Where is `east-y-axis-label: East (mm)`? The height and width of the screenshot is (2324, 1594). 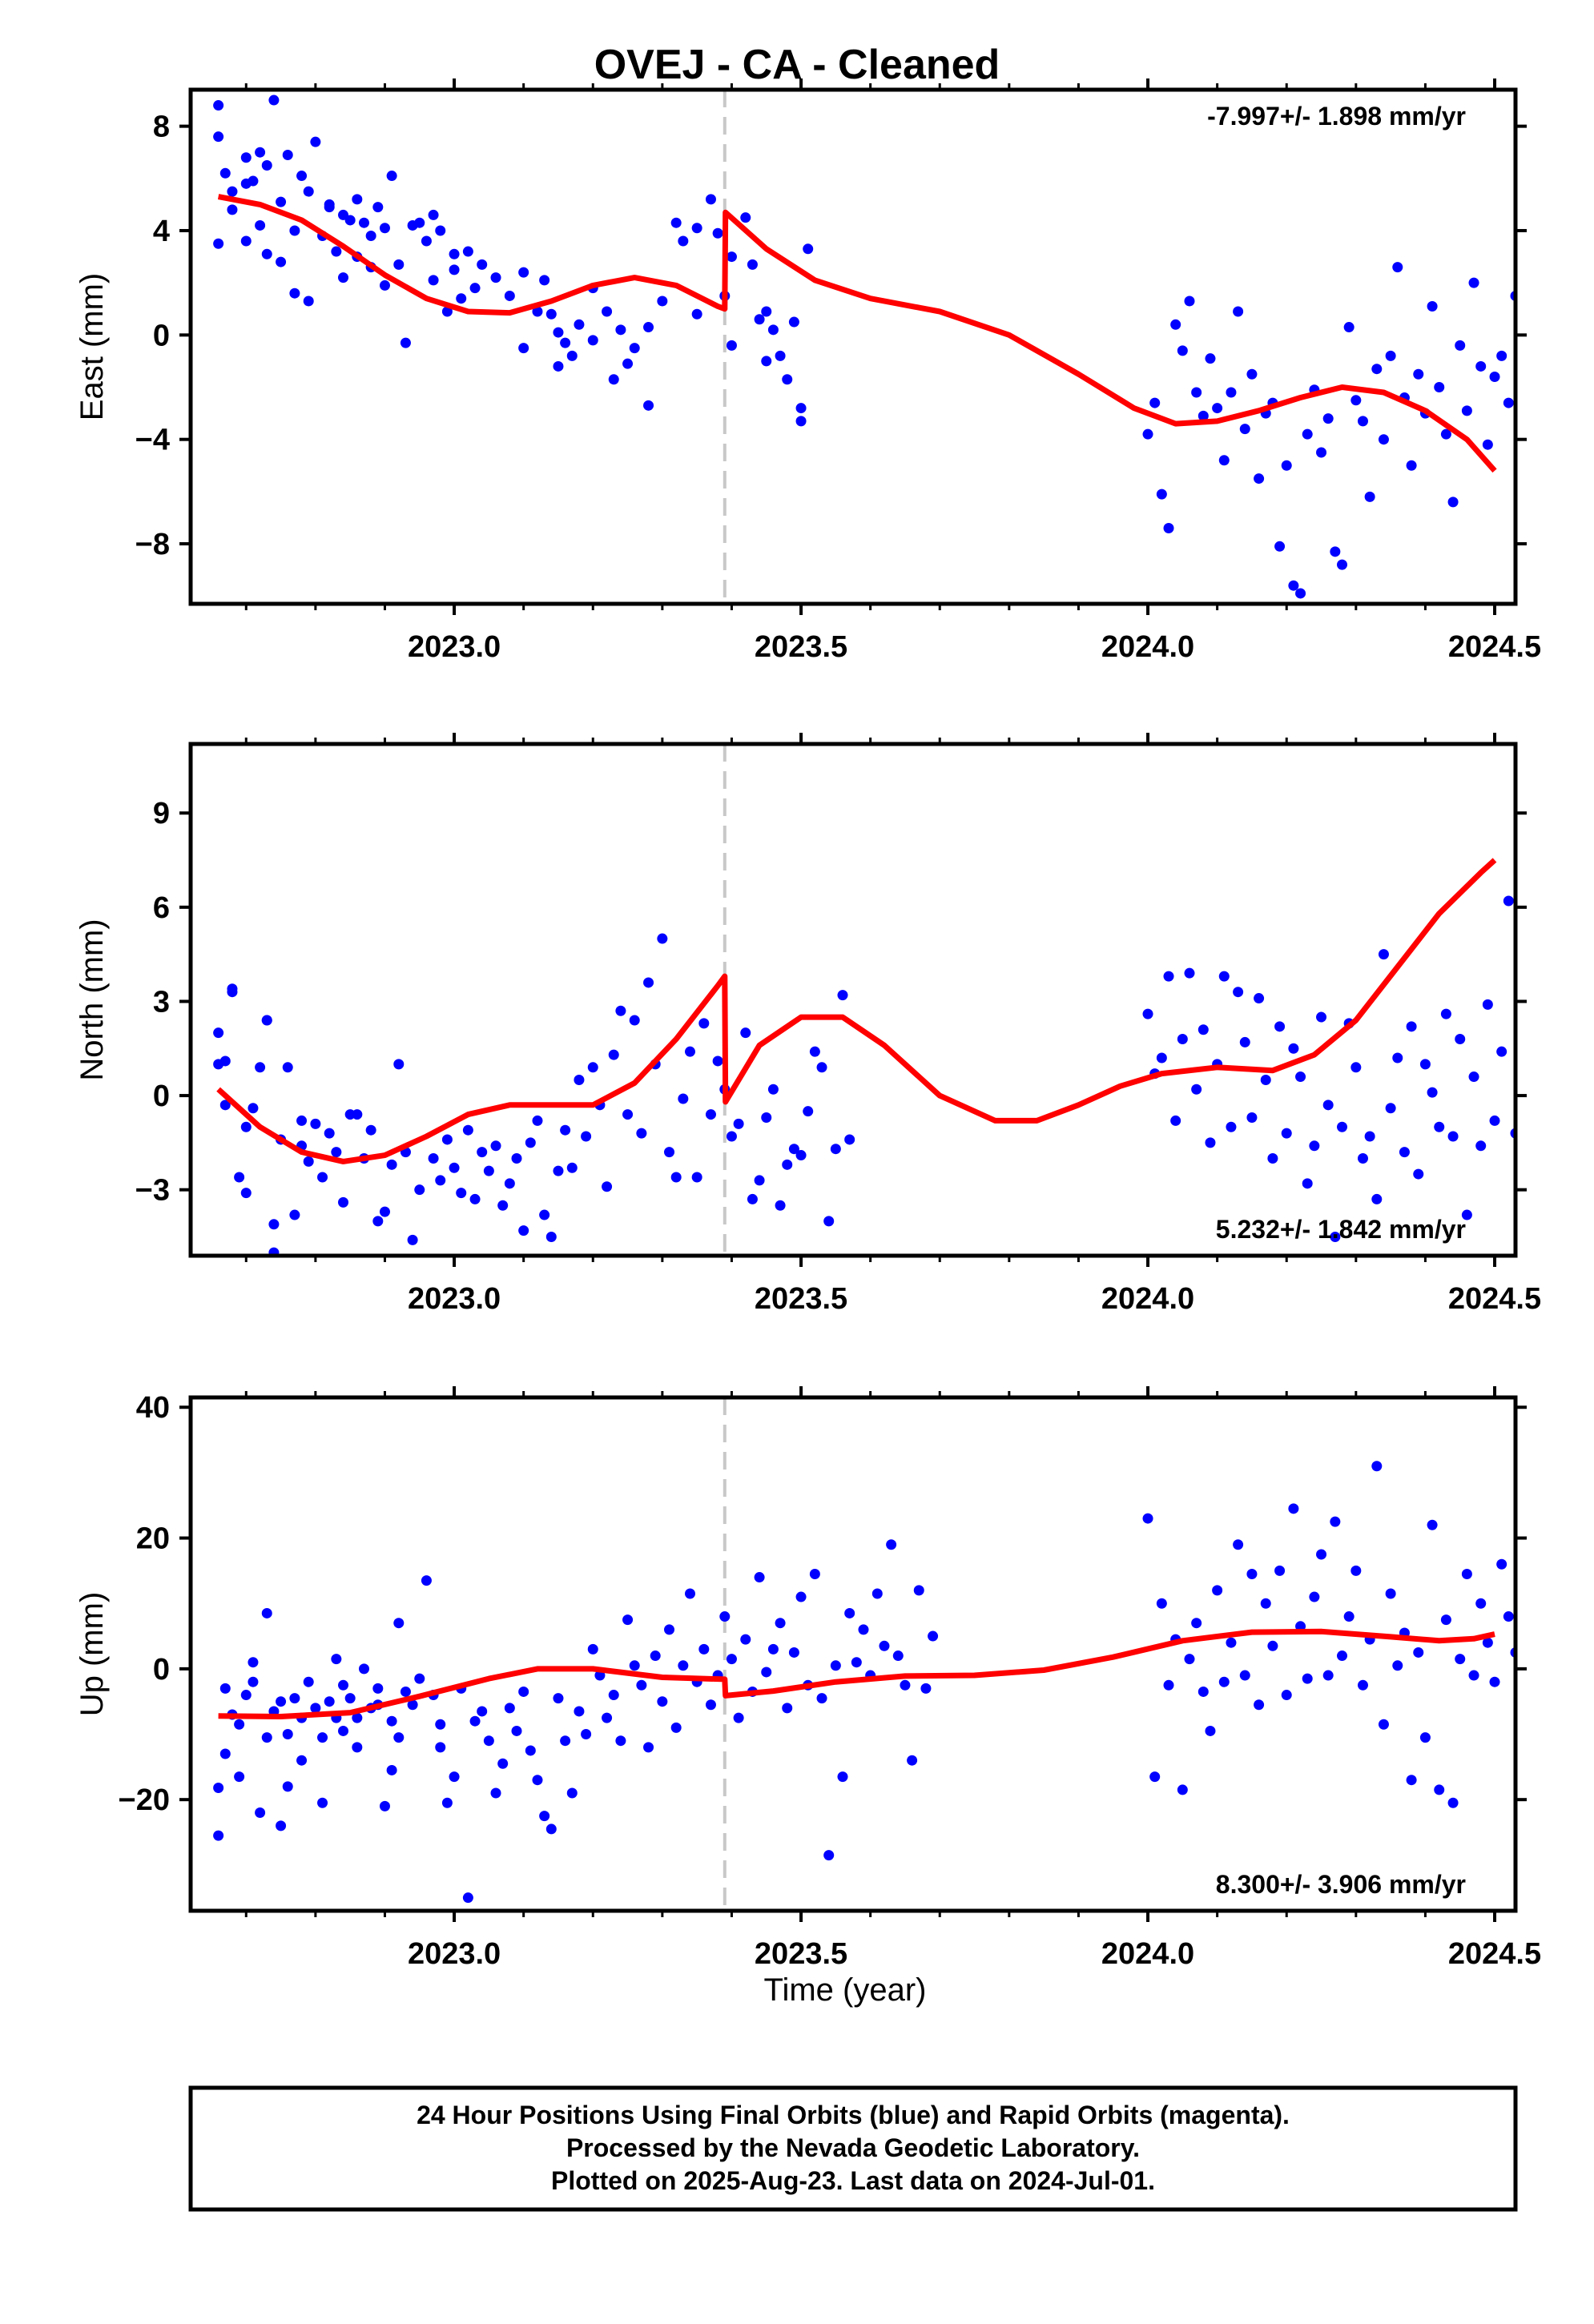 east-y-axis-label: East (mm) is located at coordinates (92, 346).